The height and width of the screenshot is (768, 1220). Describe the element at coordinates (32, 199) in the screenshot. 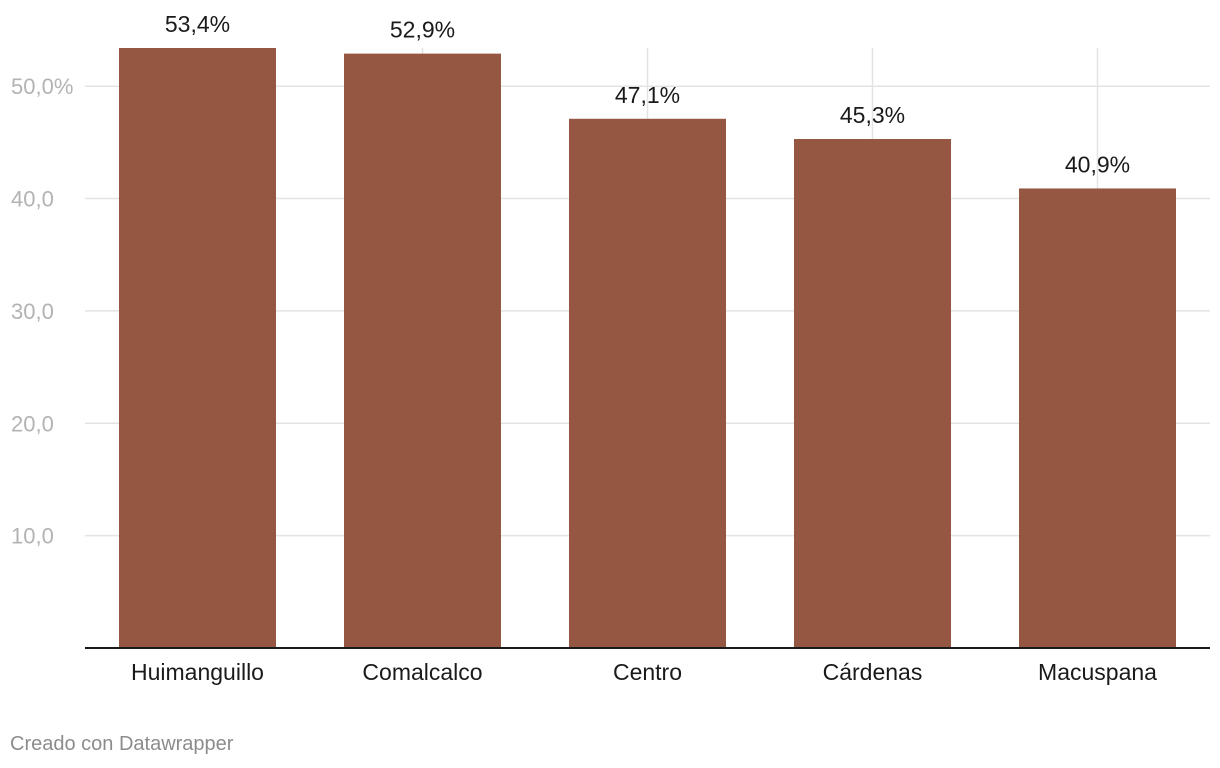

I see `y-tick-label: 40,0` at that location.